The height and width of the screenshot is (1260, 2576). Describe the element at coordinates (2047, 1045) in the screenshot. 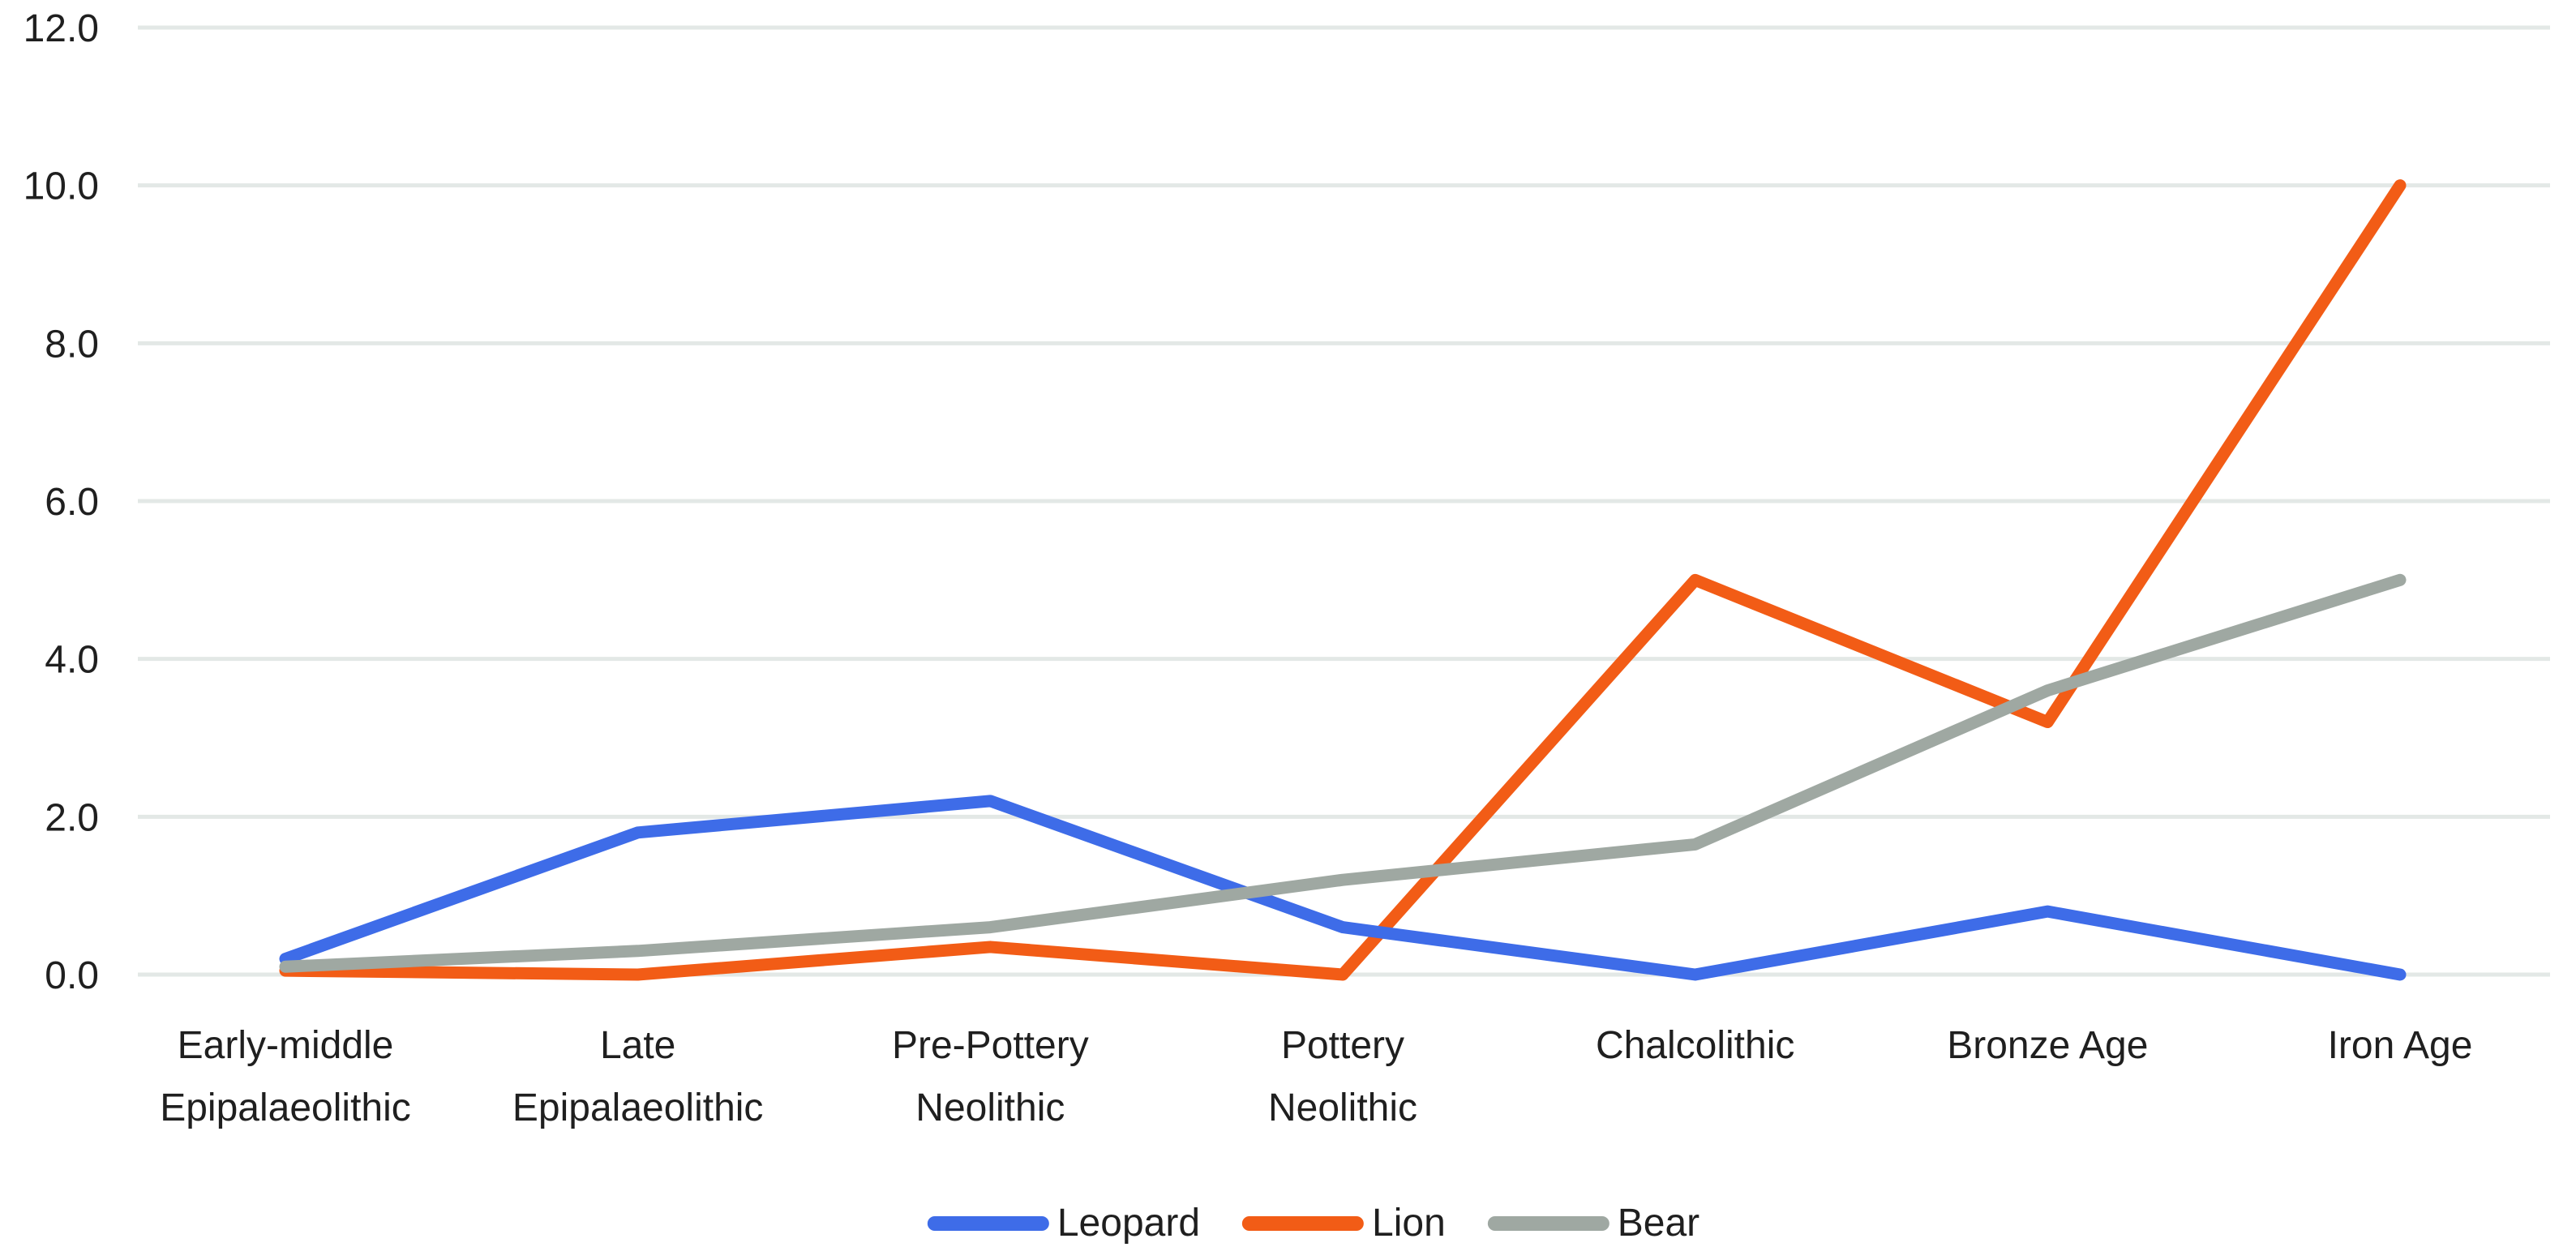

I see `x-axis-category-label: Bronze Age` at that location.